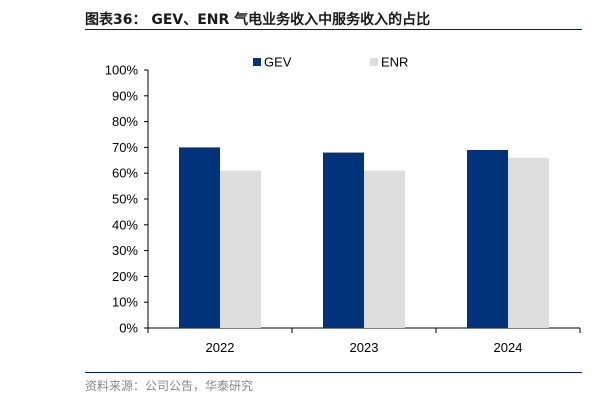 This screenshot has height=408, width=616. I want to click on x-axis: 2022 2023 2024, so click(364, 341).